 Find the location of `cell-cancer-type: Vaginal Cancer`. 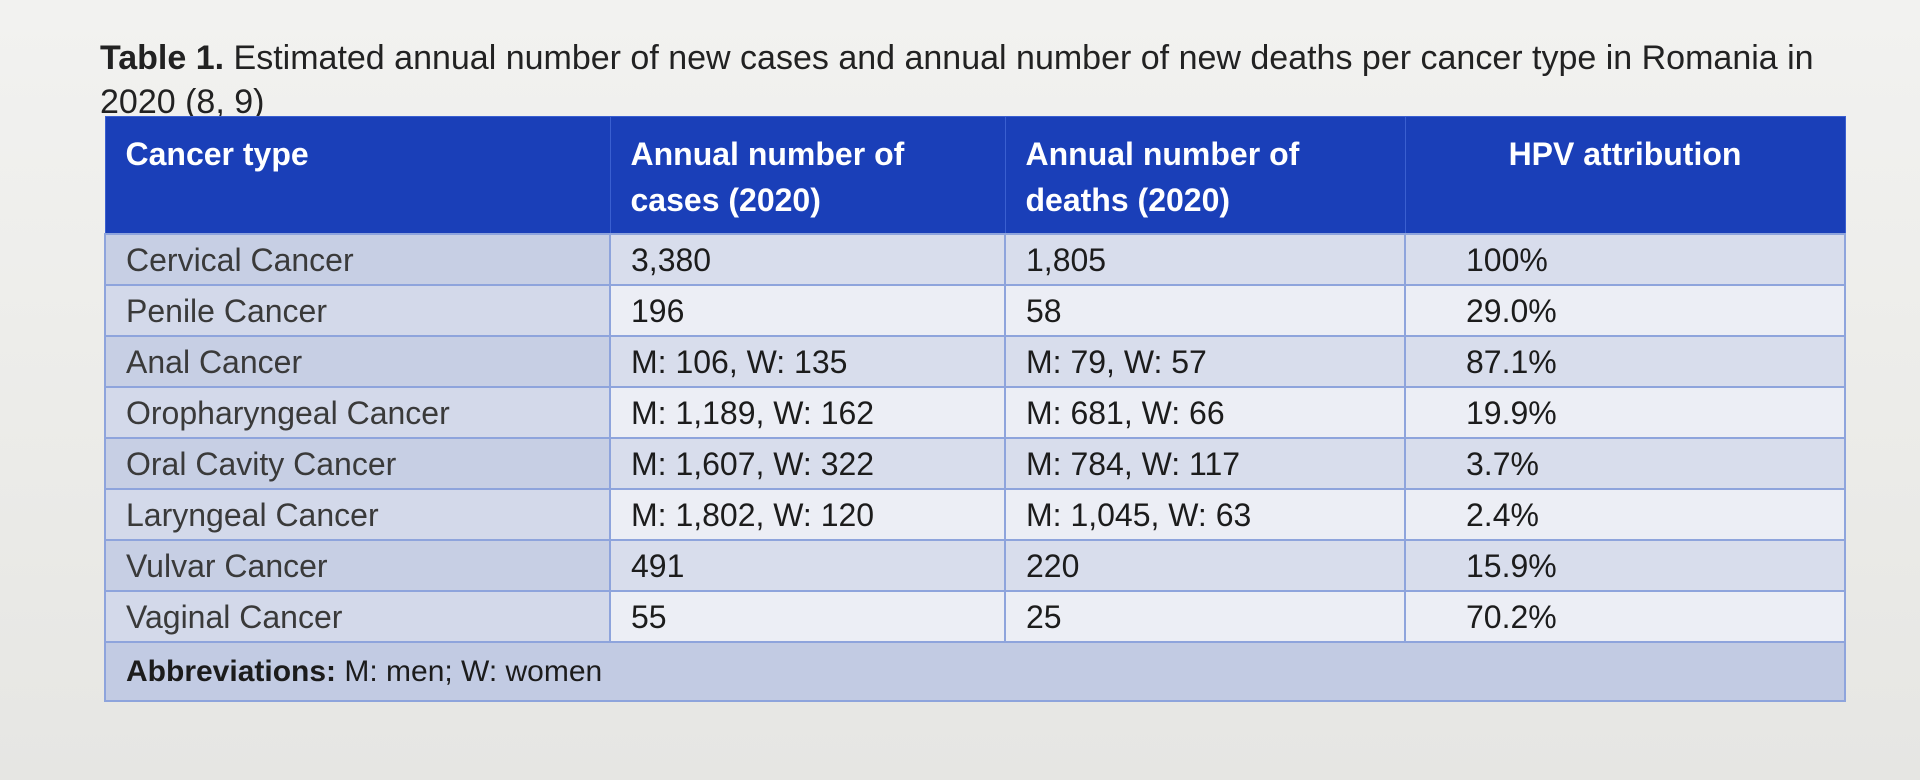

cell-cancer-type: Vaginal Cancer is located at coordinates (357, 616).